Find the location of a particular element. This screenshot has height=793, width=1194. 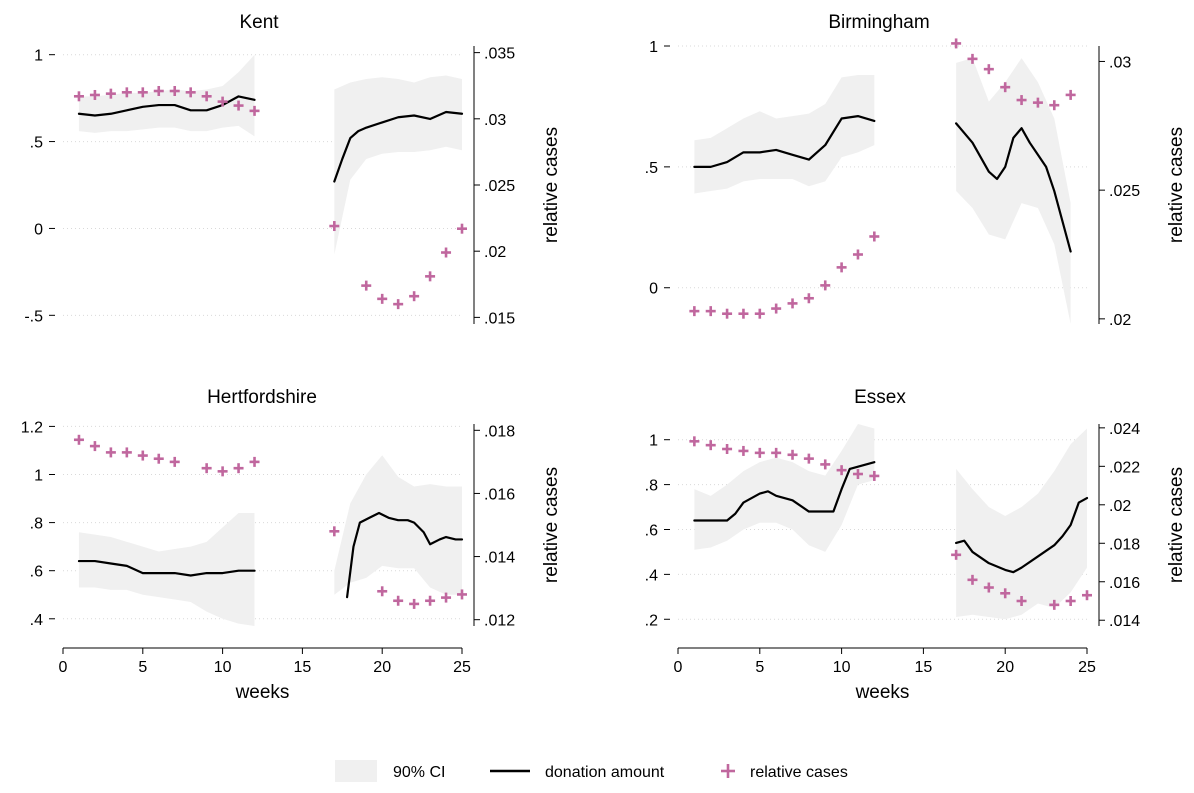

legend-ci-swatch is located at coordinates (356, 771).